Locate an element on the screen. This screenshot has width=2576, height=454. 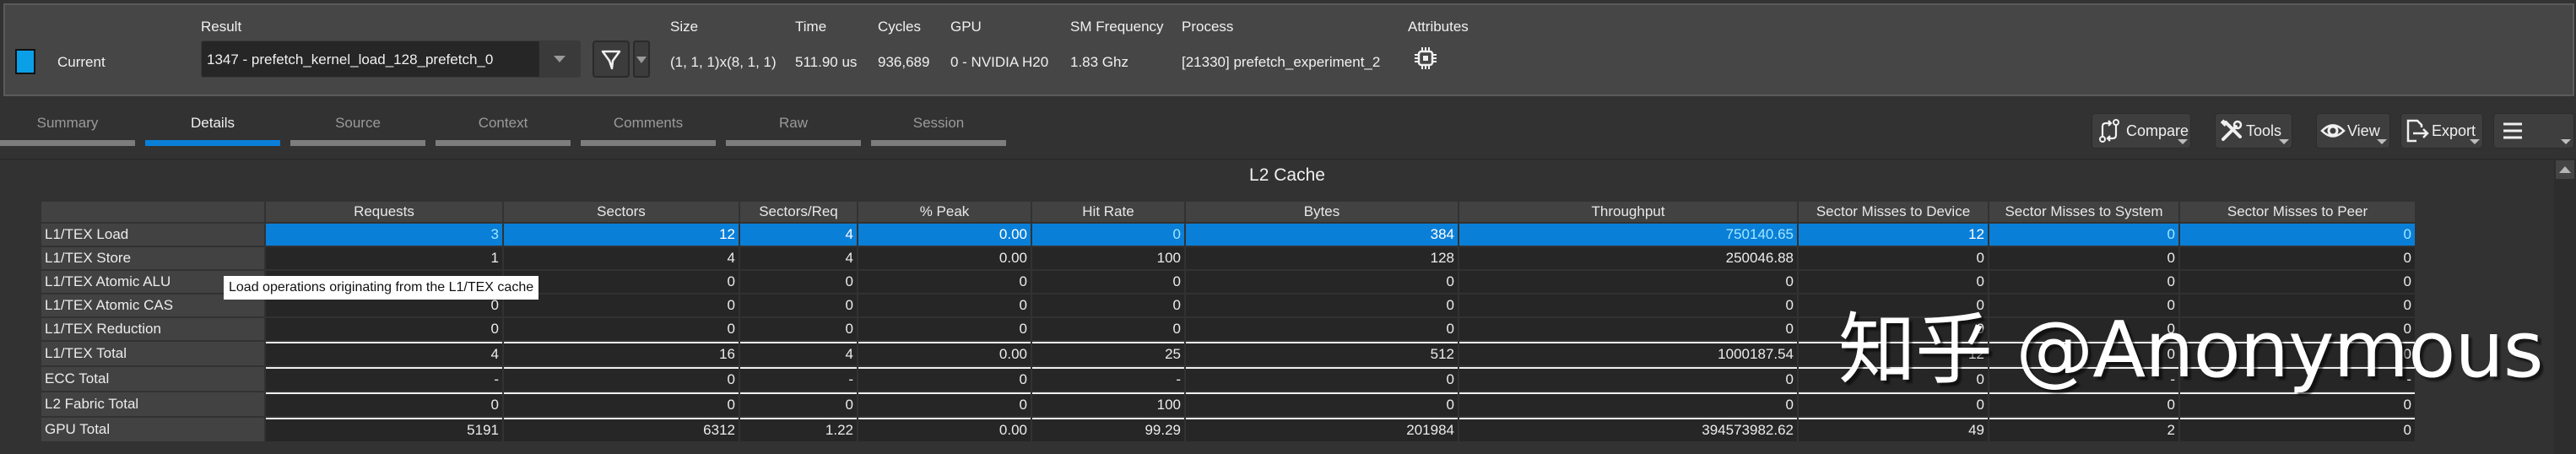
table-cell: 394573982.62 is located at coordinates (1628, 430).